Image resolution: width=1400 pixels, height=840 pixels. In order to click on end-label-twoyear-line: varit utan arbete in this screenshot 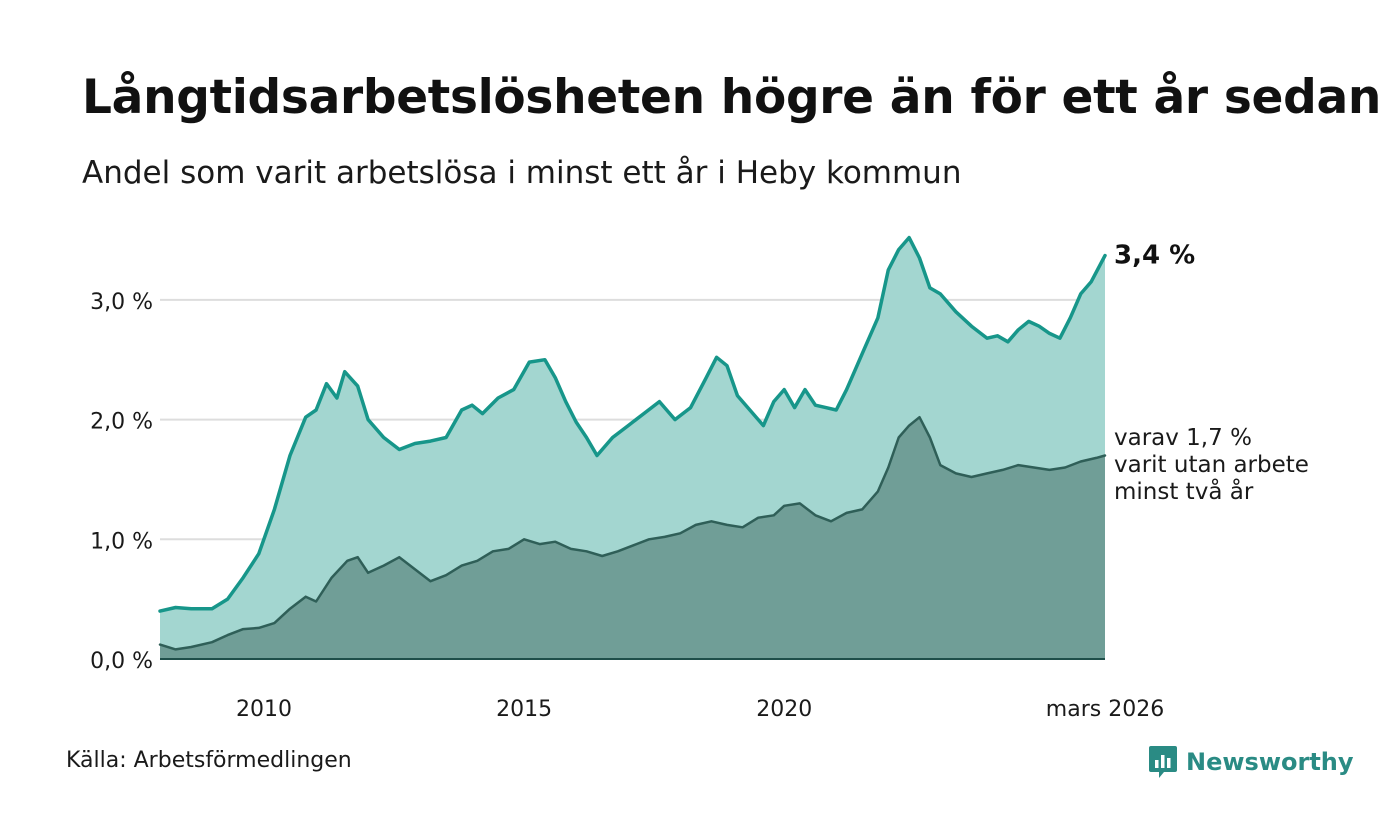, I will do `click(1211, 465)`.